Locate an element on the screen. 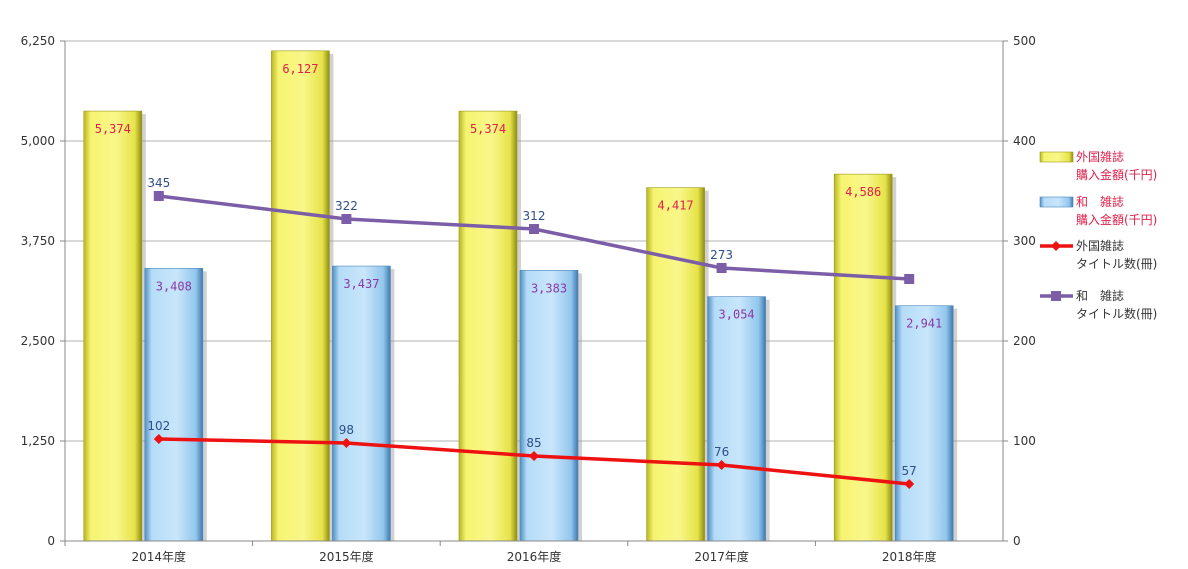 This screenshot has height=569, width=1188. left-tick-label: 6,250 is located at coordinates (38, 41).